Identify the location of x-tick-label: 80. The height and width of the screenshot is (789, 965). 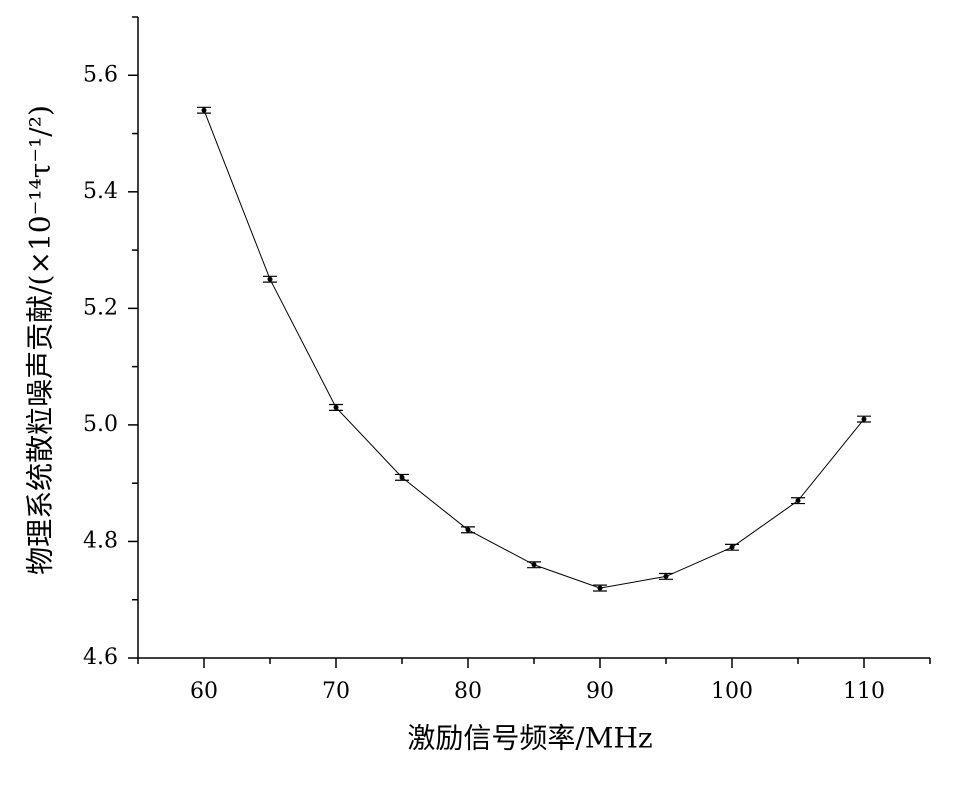
(468, 691).